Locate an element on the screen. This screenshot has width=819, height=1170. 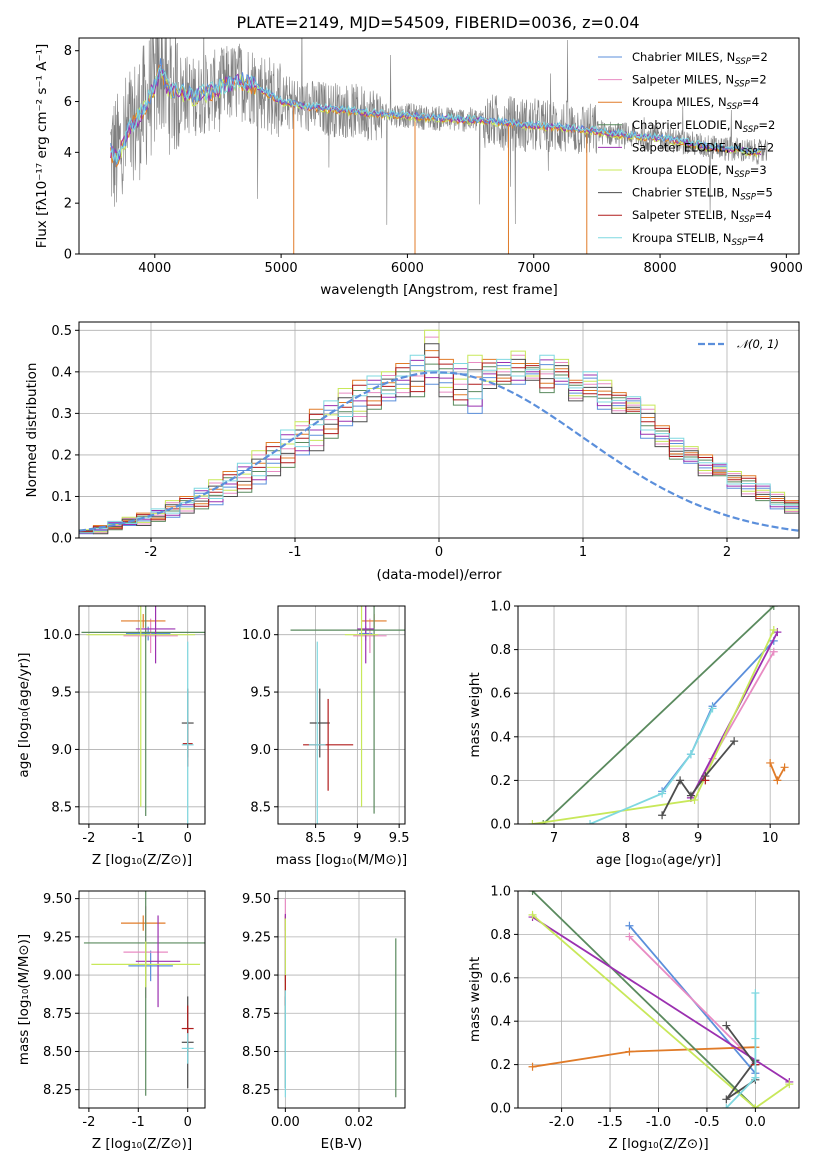
age-vs-Z-ytick-label: 9.5 is located at coordinates (61, 693).